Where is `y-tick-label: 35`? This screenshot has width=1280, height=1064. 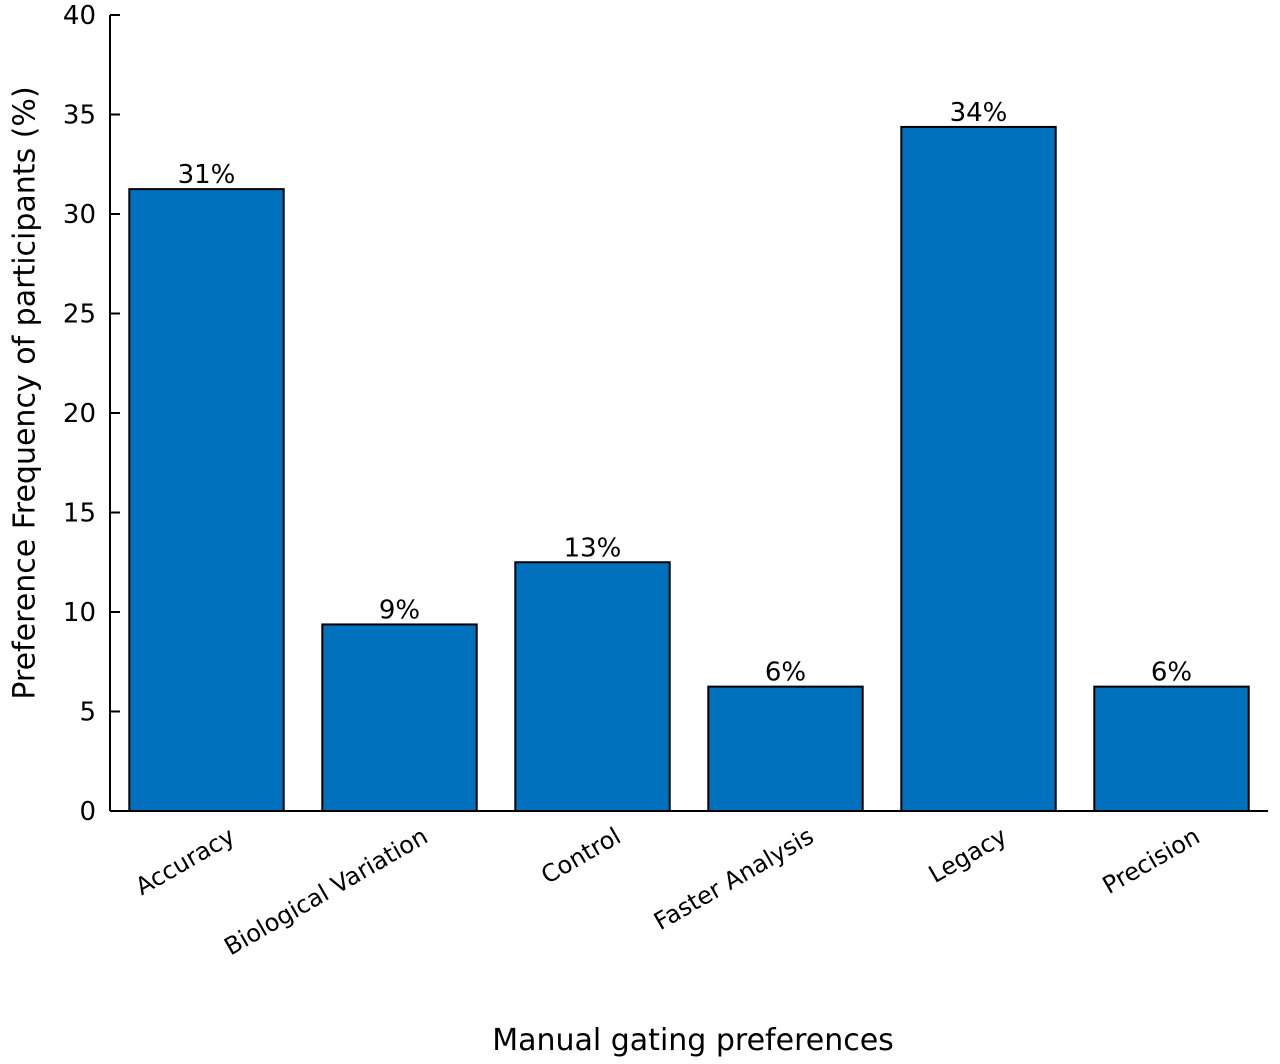
y-tick-label: 35 is located at coordinates (79, 116).